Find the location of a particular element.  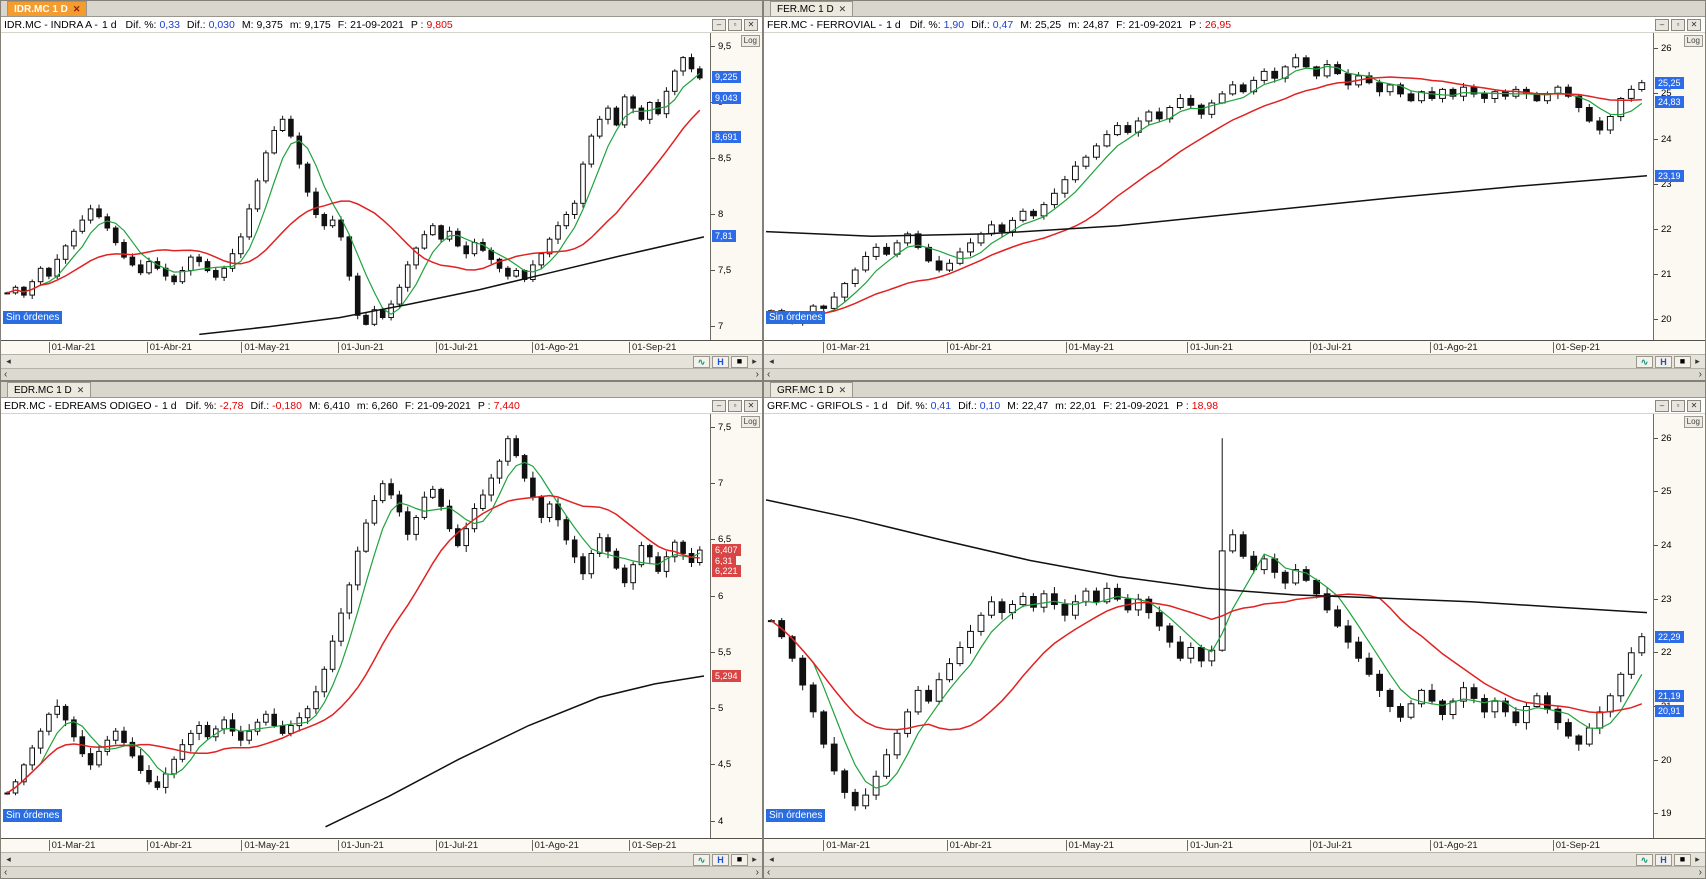

date-label: 01-May-21 is located at coordinates (1089, 347).